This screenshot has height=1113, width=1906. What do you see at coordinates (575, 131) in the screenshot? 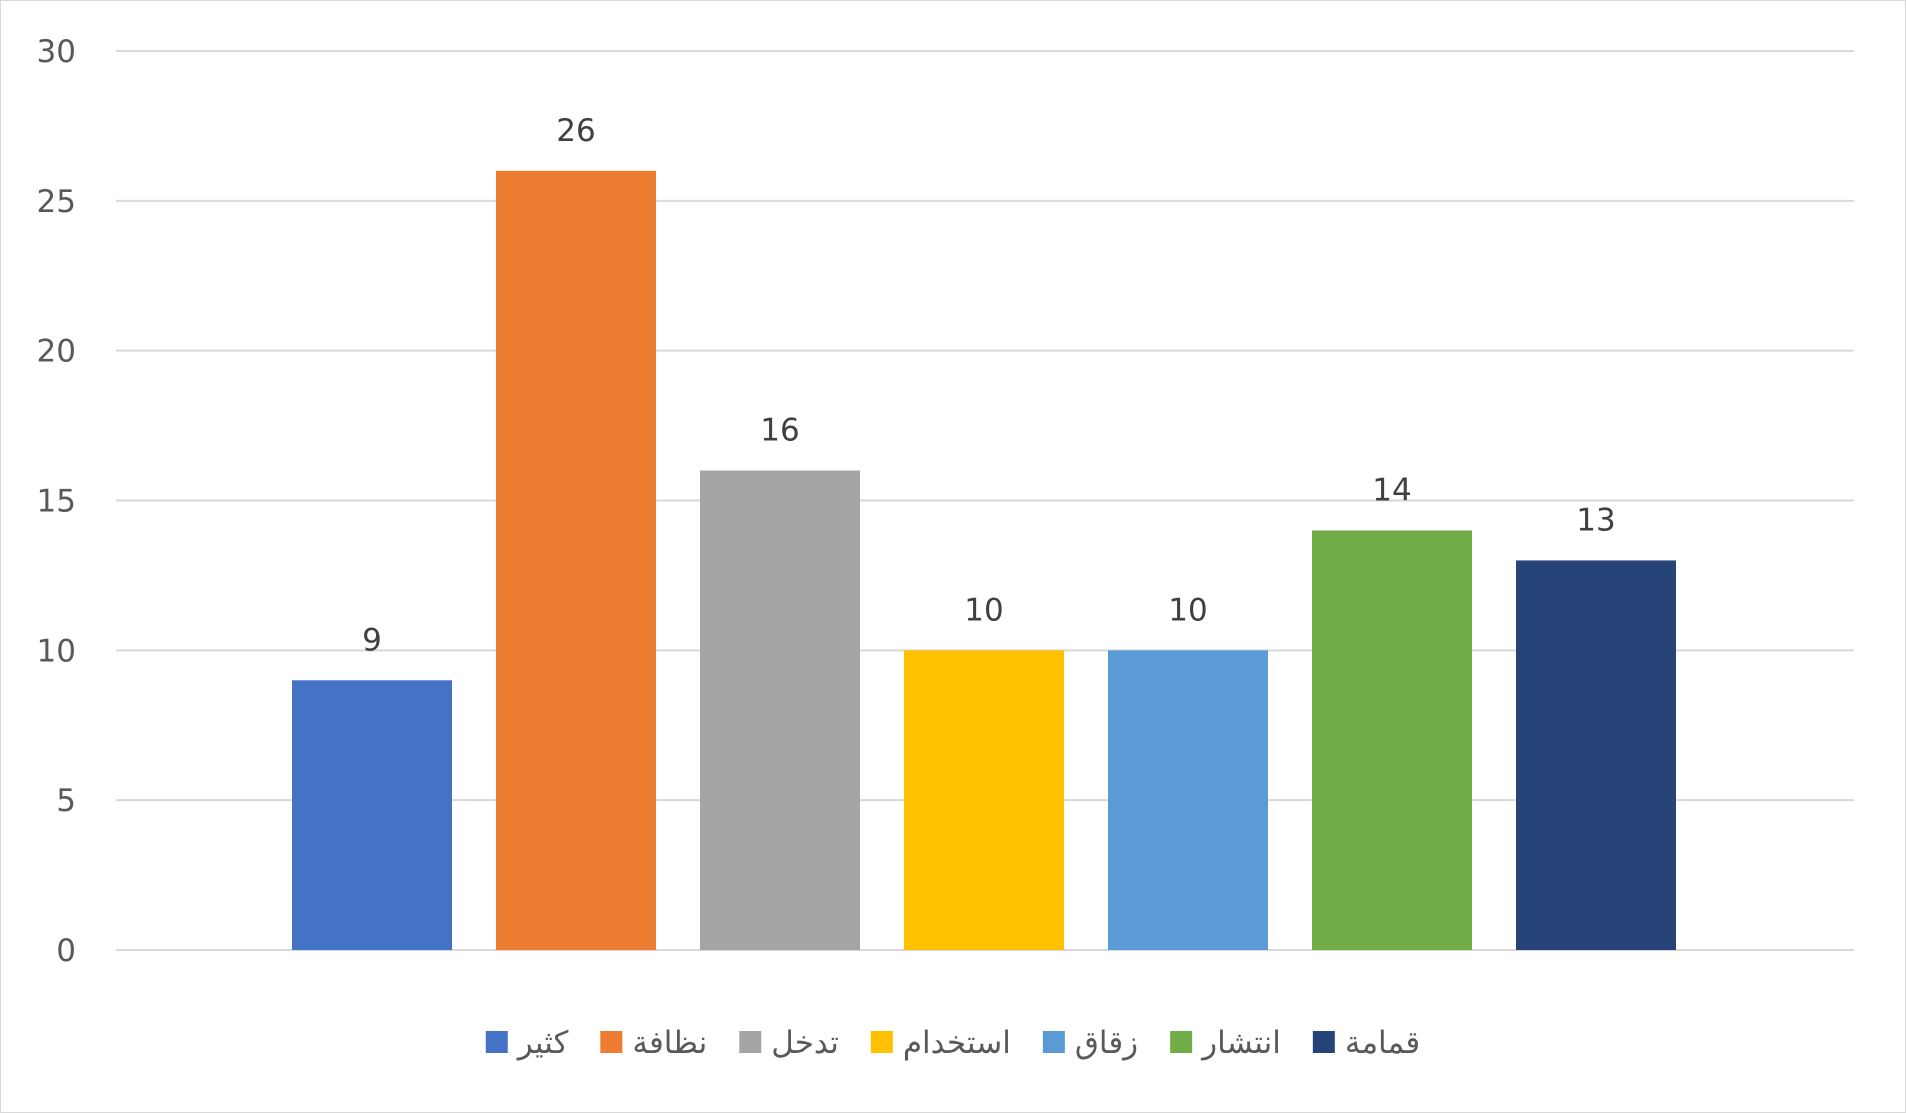
I see `data-label-2: 26` at bounding box center [575, 131].